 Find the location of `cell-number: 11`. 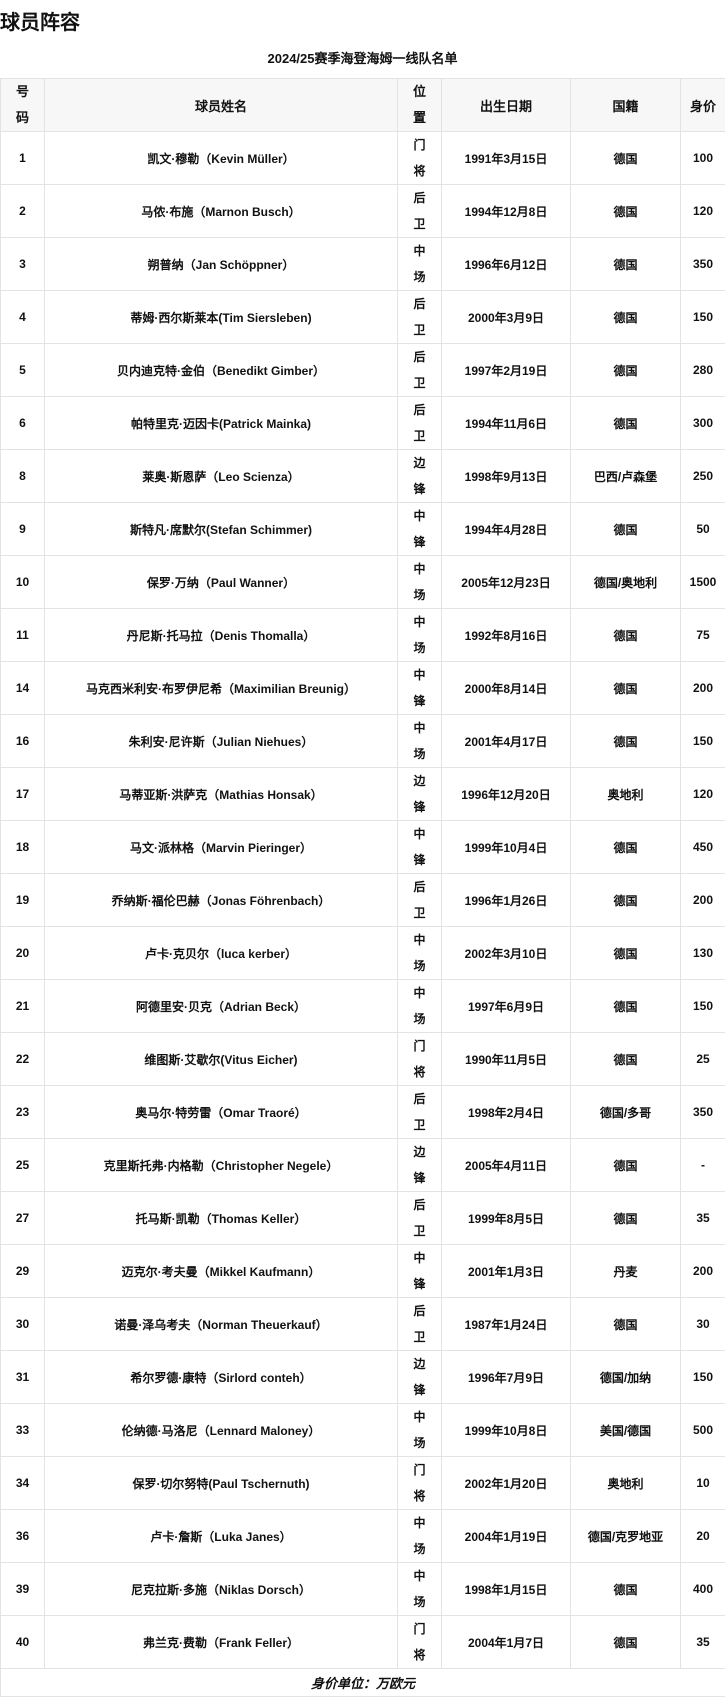

cell-number: 11 is located at coordinates (22, 635).